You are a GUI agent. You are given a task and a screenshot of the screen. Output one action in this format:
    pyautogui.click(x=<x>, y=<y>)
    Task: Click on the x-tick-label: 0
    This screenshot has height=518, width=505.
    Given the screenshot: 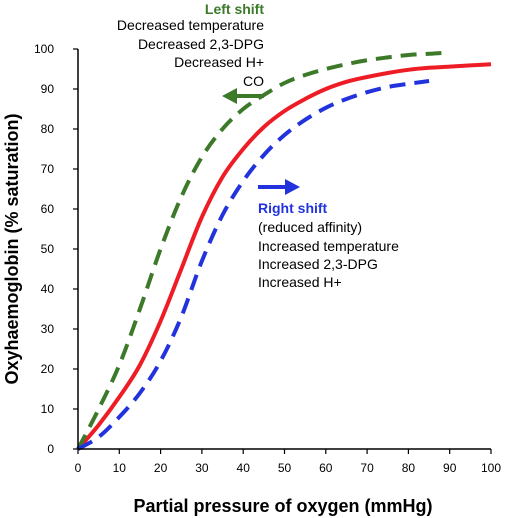 What is the action you would take?
    pyautogui.click(x=78, y=468)
    